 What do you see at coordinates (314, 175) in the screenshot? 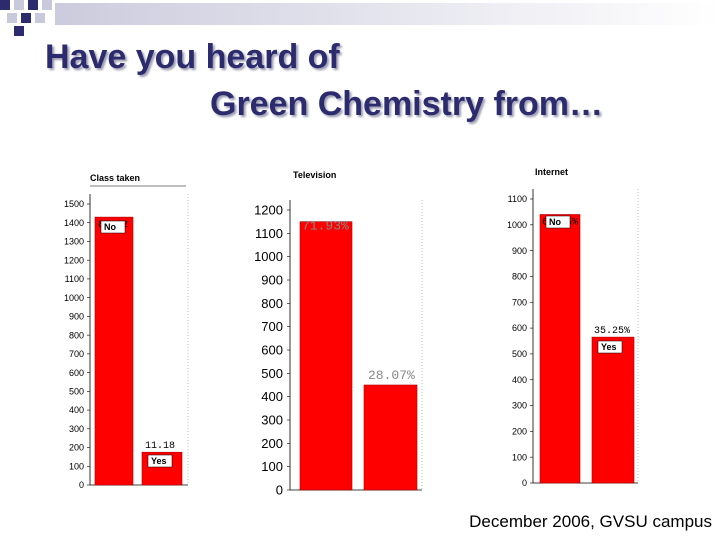
I see `chart-title: Television` at bounding box center [314, 175].